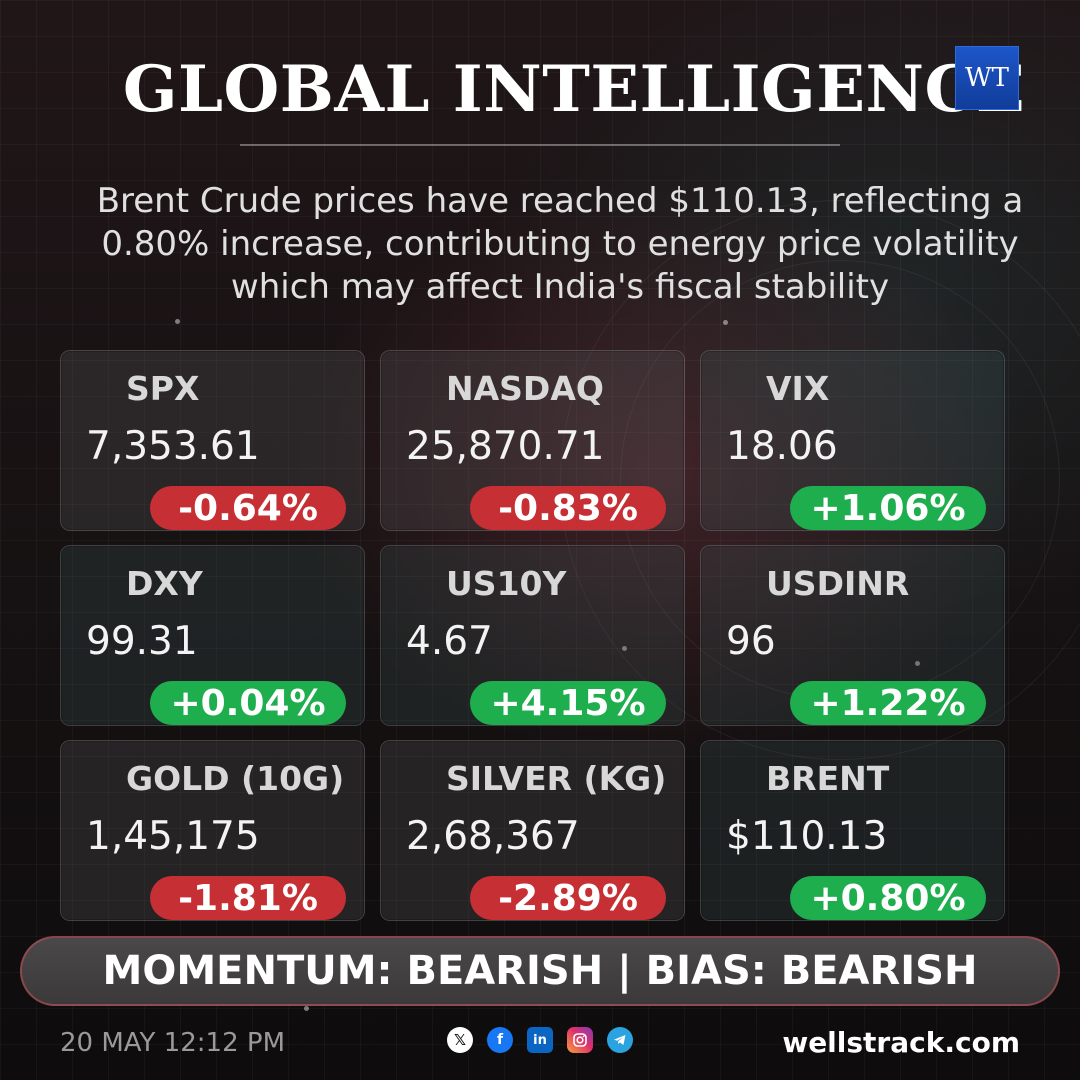 Image resolution: width=1080 pixels, height=1080 pixels. I want to click on change-badge: +0.80%, so click(888, 898).